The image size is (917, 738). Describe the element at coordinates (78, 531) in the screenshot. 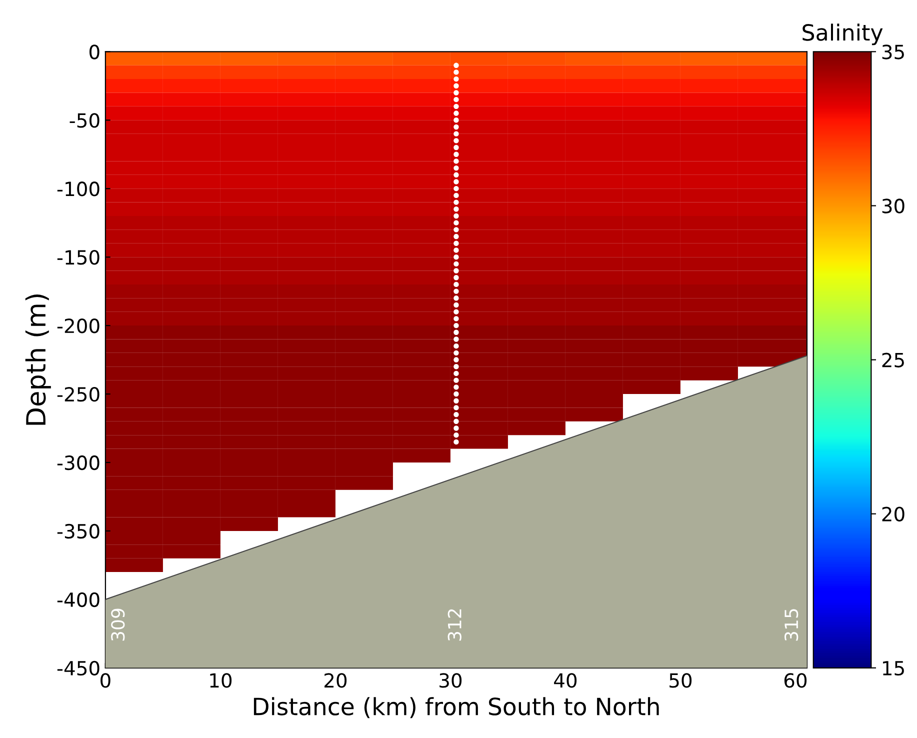

I see `y-tick-label: -350` at that location.